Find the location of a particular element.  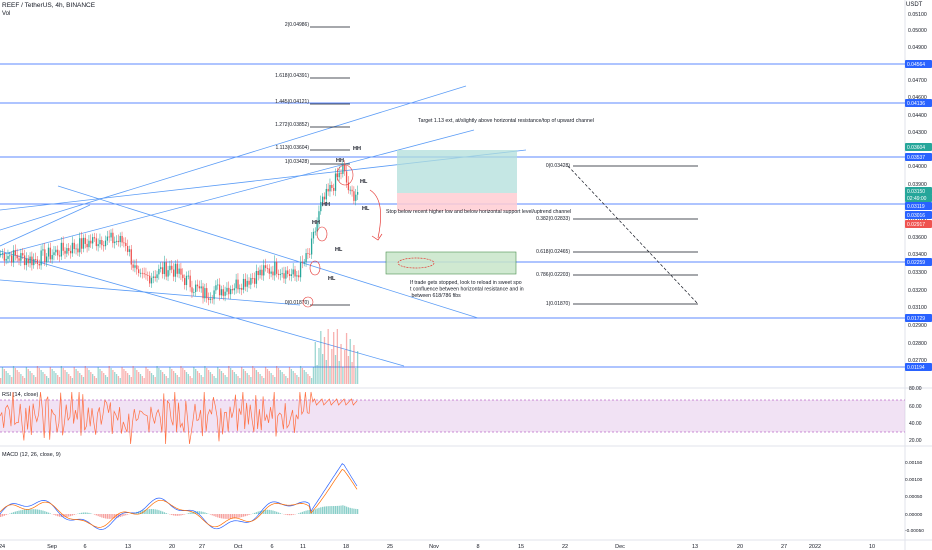

price-badge-label: 0.04136 is located at coordinates (916, 104).